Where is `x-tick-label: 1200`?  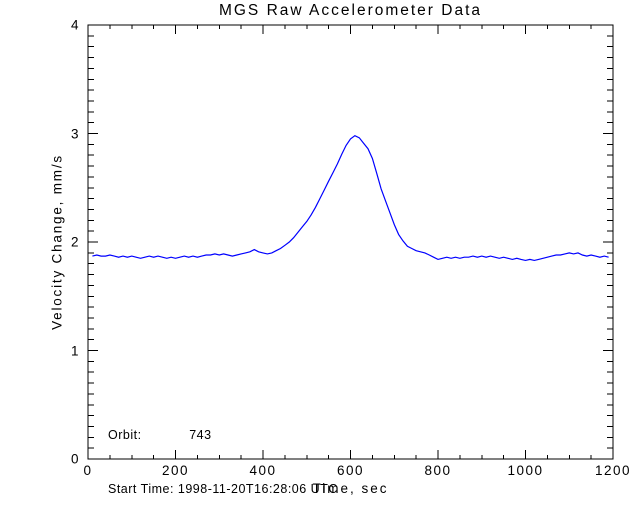 x-tick-label: 1200 is located at coordinates (613, 470).